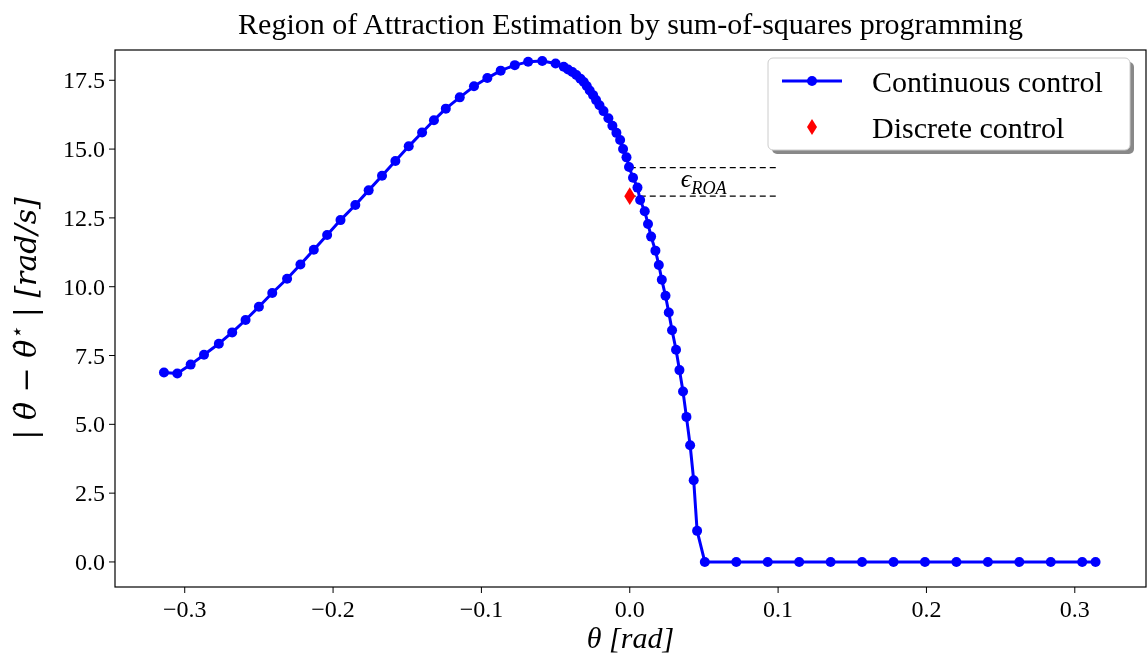 Image resolution: width=1148 pixels, height=654 pixels. What do you see at coordinates (90, 355) in the screenshot?
I see `y-tick-label: 7.5` at bounding box center [90, 355].